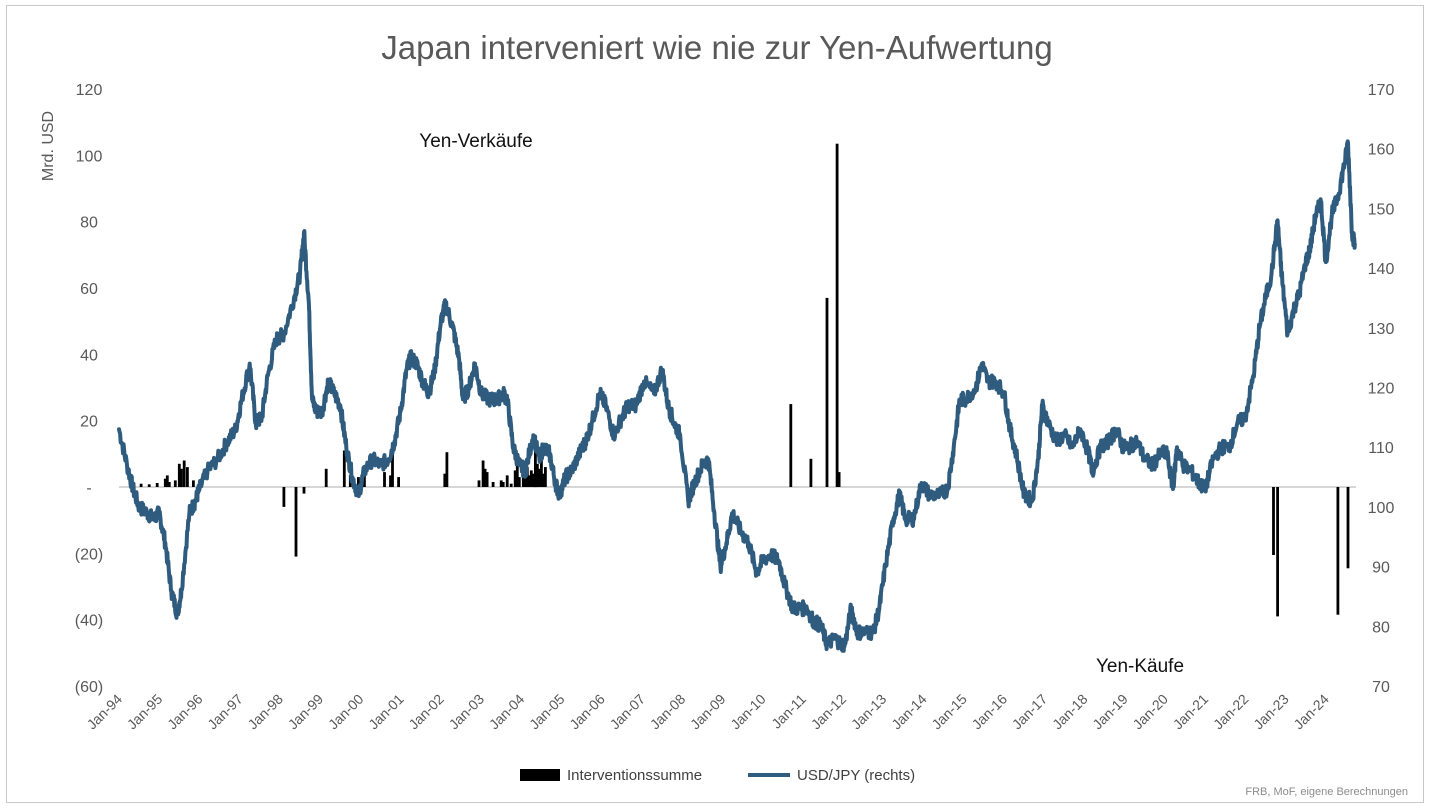  Describe the element at coordinates (1381, 150) in the screenshot. I see `right-tick-label: 160` at that location.